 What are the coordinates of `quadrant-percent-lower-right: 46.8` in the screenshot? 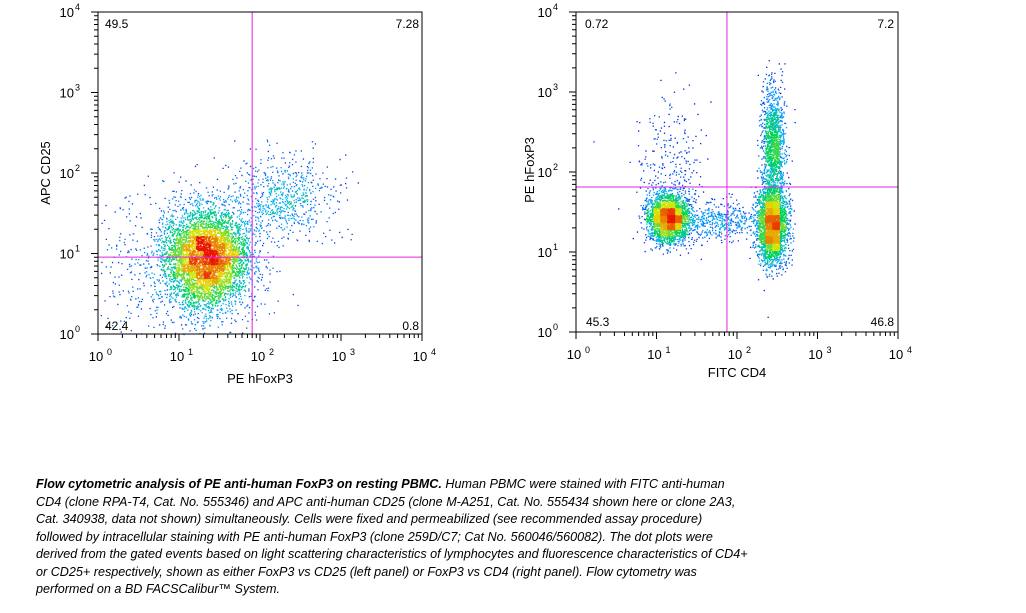 It's located at (883, 322).